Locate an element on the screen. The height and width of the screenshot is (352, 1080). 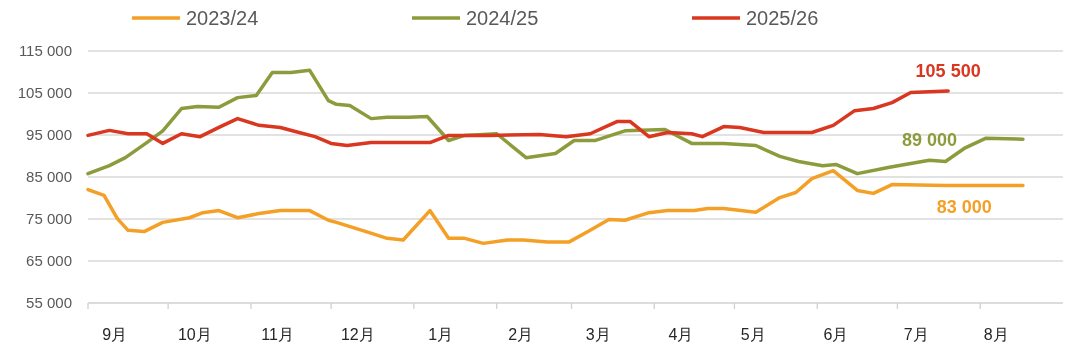
x-tick-label: 7月 is located at coordinates (916, 334).